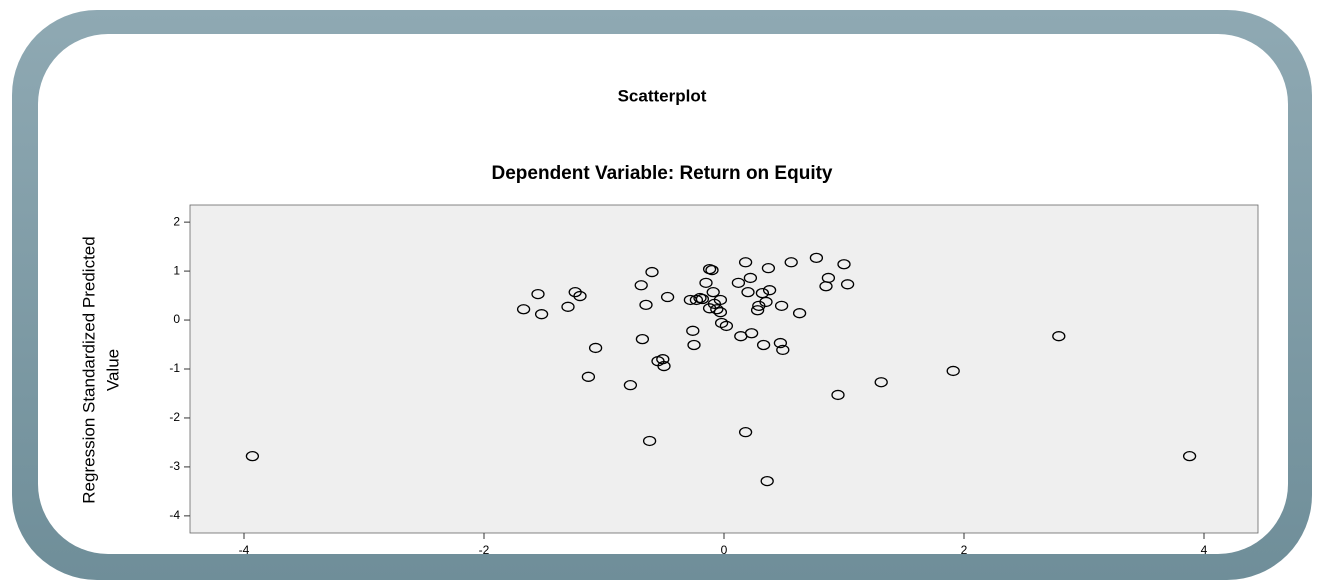  What do you see at coordinates (176, 270) in the screenshot?
I see `y-tick-label: 1` at bounding box center [176, 270].